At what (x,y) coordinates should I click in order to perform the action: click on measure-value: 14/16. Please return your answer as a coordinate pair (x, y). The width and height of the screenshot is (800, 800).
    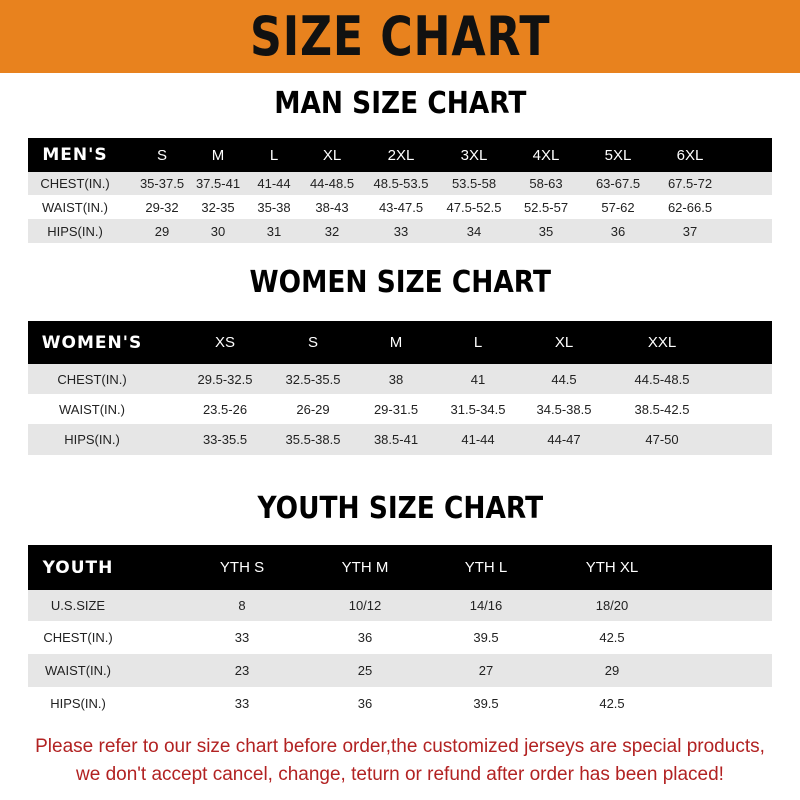
    Looking at the image, I should click on (486, 605).